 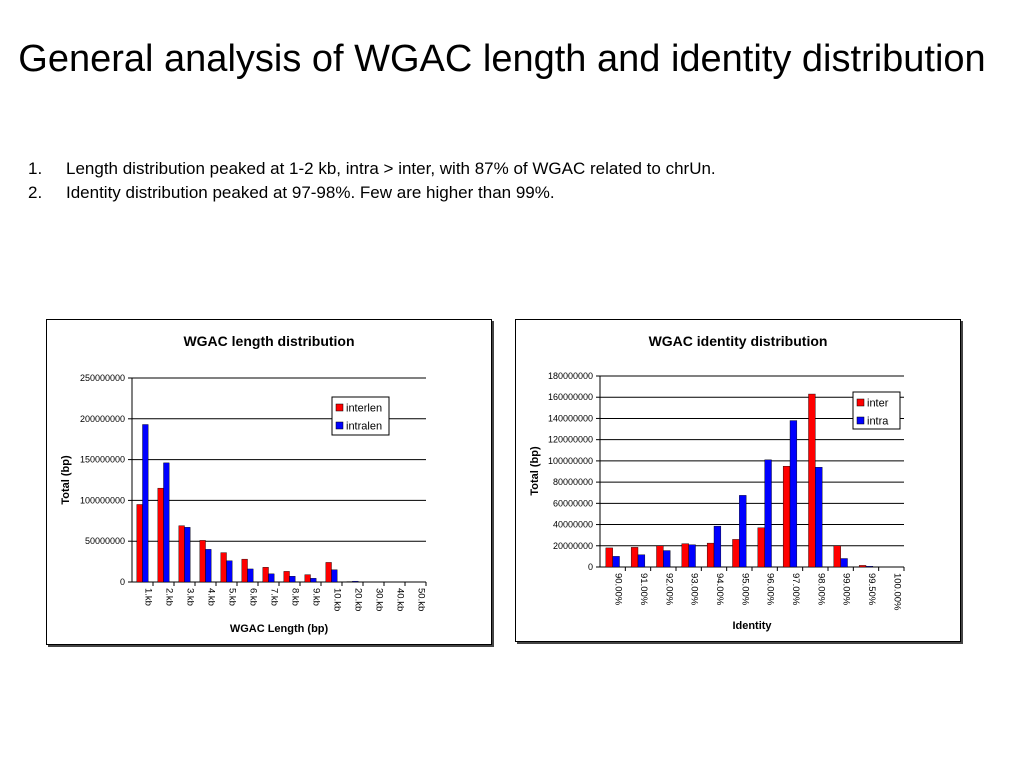 What do you see at coordinates (573, 525) in the screenshot?
I see `y-tick-label: 40000000` at bounding box center [573, 525].